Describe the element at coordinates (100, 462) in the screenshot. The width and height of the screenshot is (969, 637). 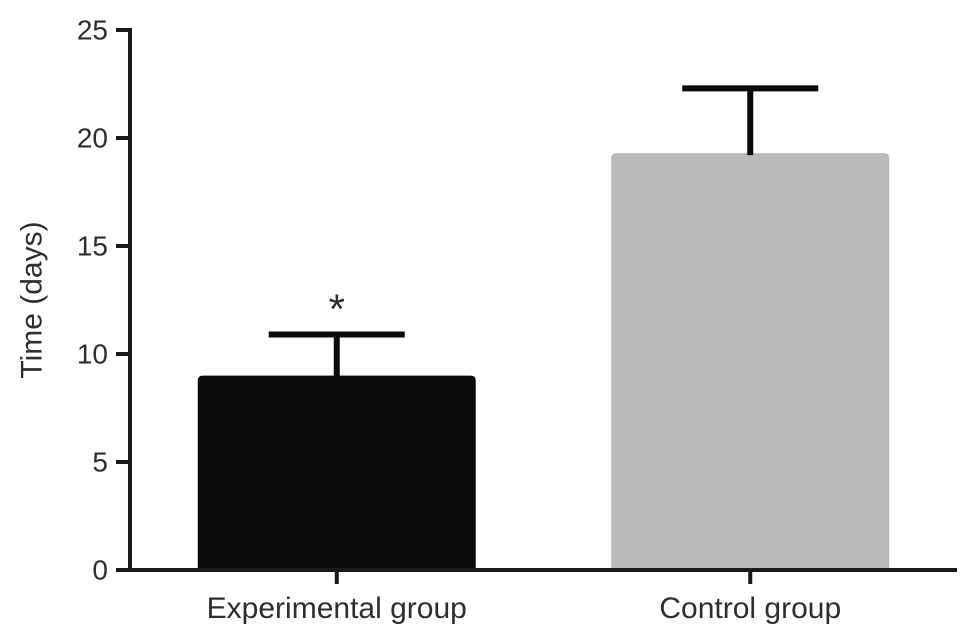
I see `y-tick-label-5: 5` at that location.